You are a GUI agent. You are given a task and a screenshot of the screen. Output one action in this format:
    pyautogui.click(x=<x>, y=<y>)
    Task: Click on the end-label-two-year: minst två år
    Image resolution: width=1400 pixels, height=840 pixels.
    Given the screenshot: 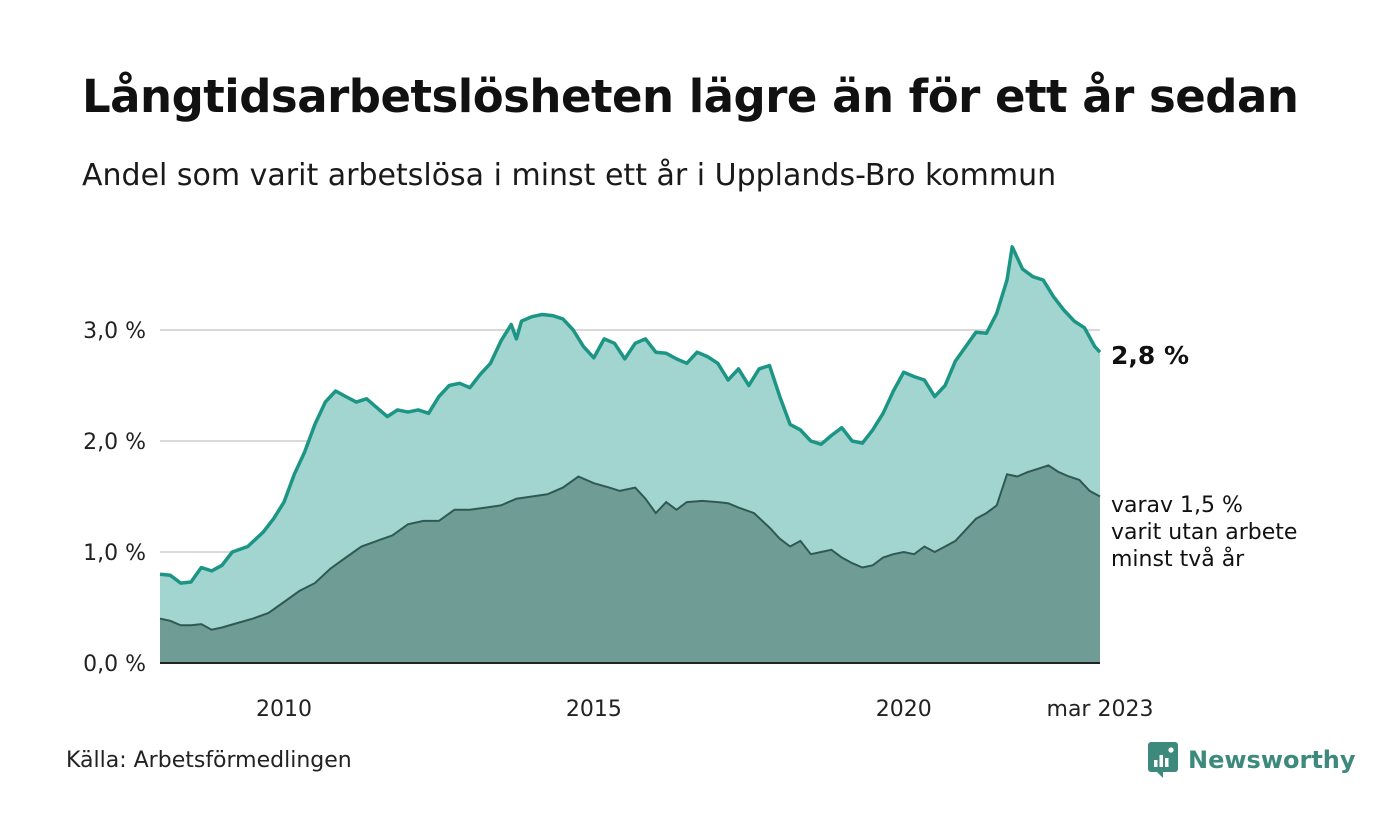 What is the action you would take?
    pyautogui.click(x=1178, y=559)
    